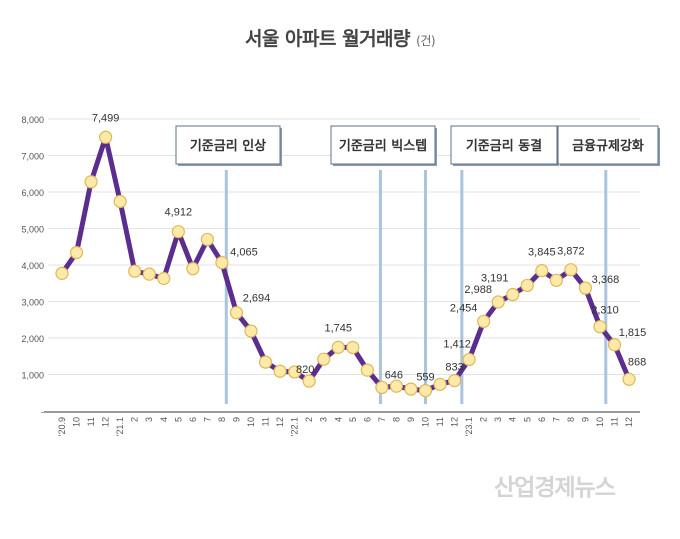 Image resolution: width=680 pixels, height=539 pixels. What do you see at coordinates (394, 375) in the screenshot?
I see `data-label: 646` at bounding box center [394, 375].